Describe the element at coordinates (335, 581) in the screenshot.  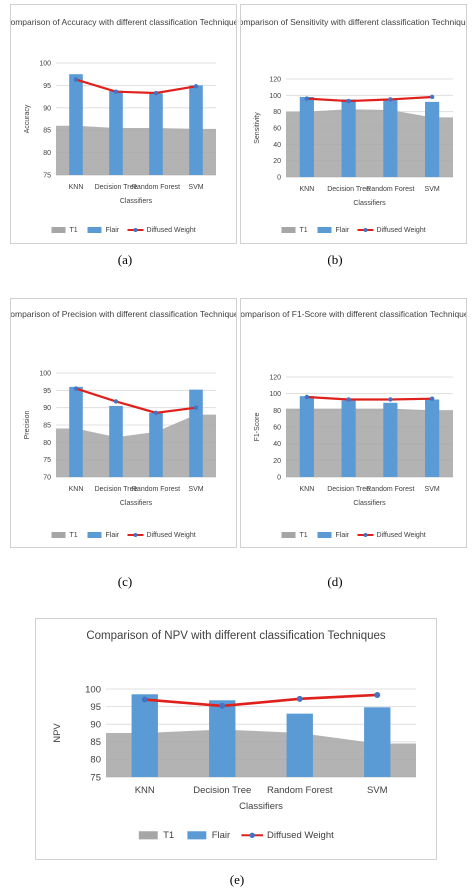
I see `caption-d: (d)` at that location.